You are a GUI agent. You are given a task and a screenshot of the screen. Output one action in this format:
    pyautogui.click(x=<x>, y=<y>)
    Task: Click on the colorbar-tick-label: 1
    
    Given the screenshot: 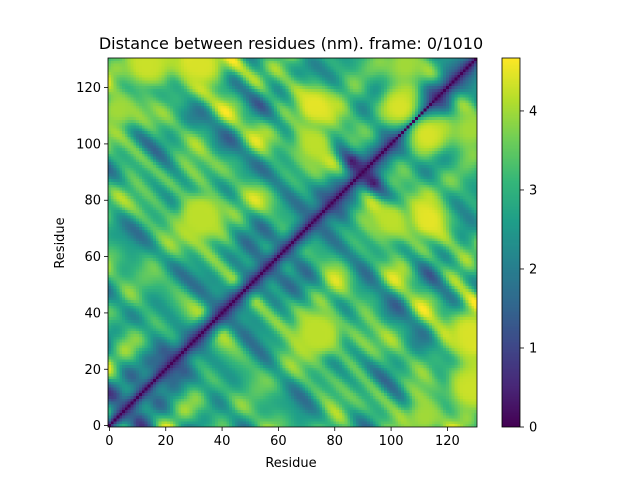 What is the action you would take?
    pyautogui.click(x=533, y=348)
    